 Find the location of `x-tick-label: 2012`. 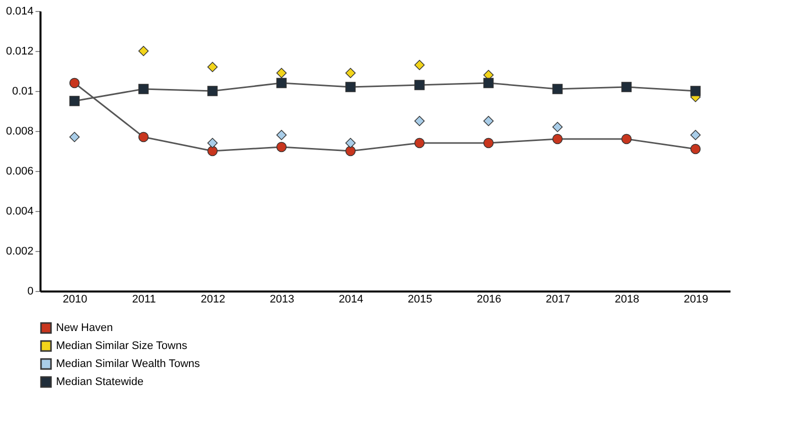

x-tick-label: 2012 is located at coordinates (213, 300).